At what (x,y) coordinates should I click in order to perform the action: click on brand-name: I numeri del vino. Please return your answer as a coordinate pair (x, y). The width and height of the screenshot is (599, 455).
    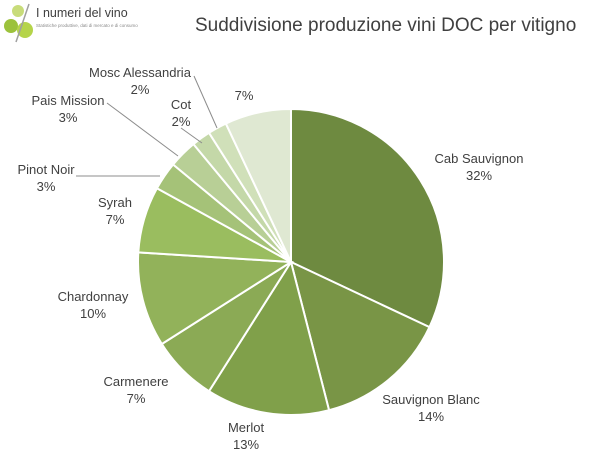
    Looking at the image, I should click on (82, 13).